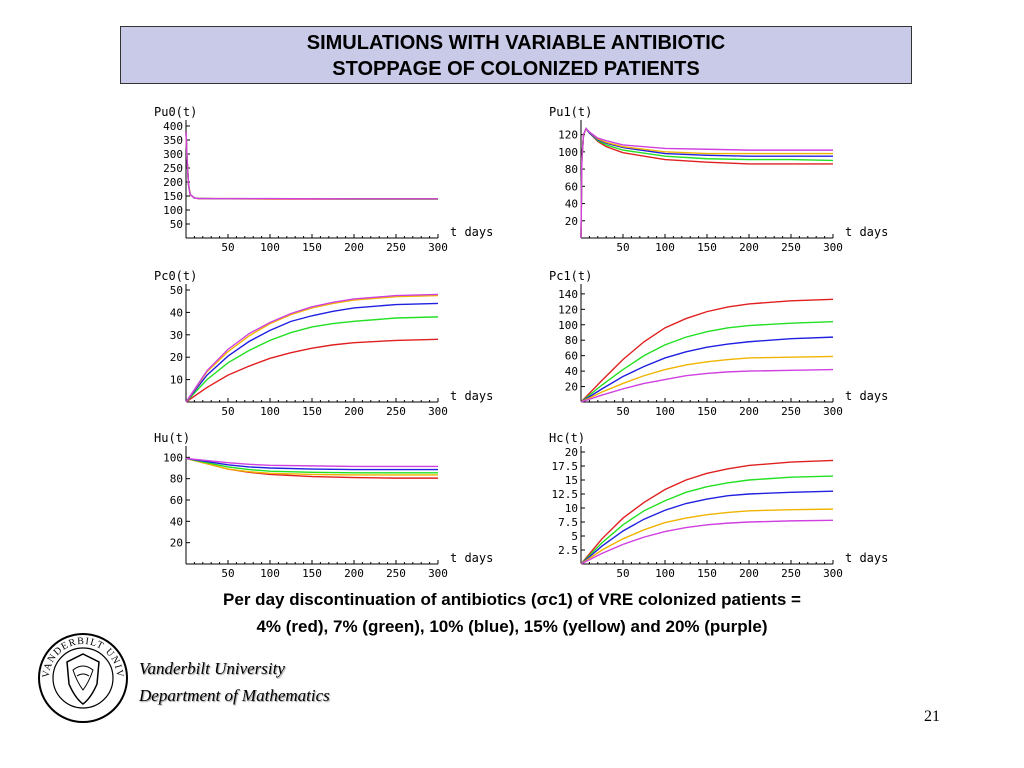  I want to click on y-tick-label: 30, so click(176, 335).